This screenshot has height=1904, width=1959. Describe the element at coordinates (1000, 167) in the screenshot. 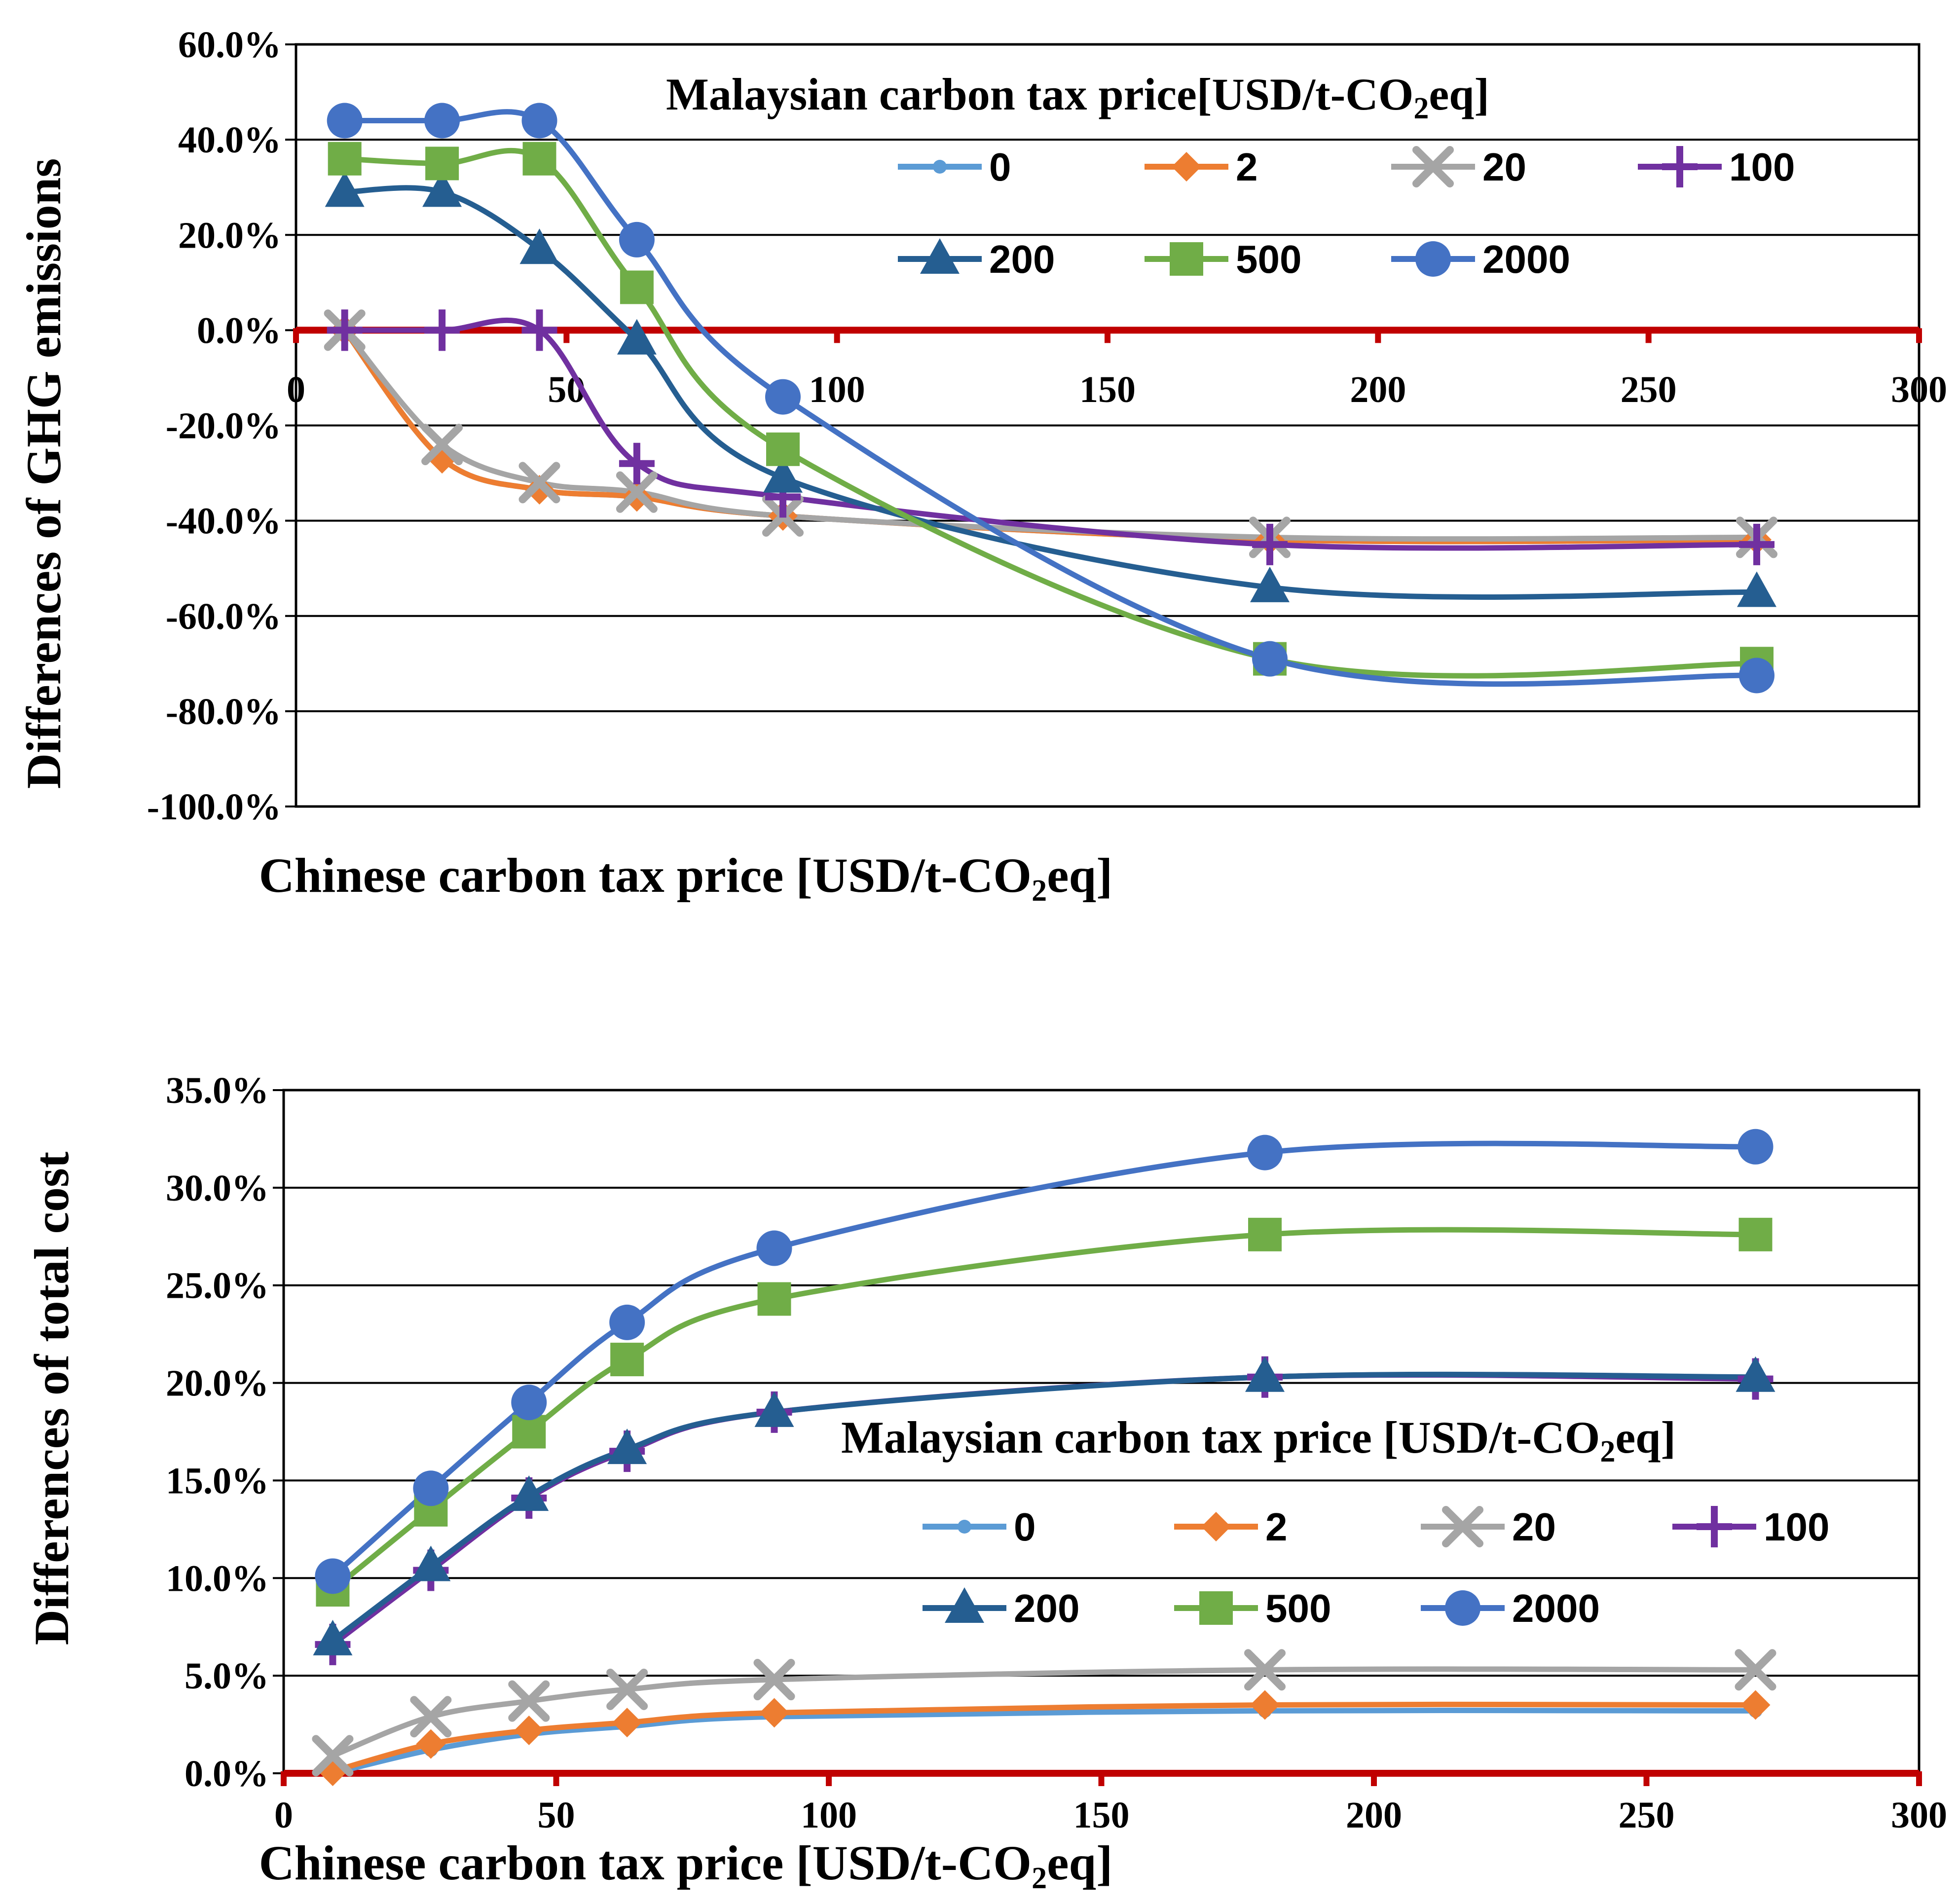

I see `ghg-legend-label: 0` at that location.